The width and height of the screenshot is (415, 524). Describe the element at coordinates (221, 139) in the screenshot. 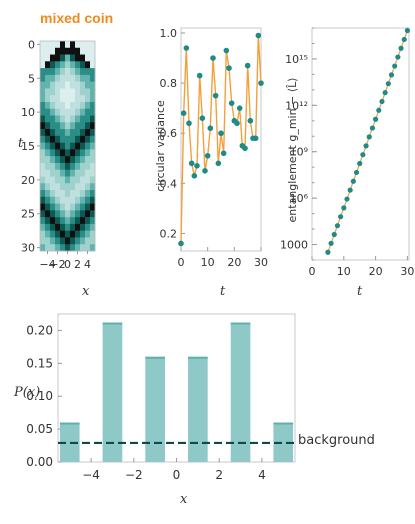

I see `variance-frame` at that location.